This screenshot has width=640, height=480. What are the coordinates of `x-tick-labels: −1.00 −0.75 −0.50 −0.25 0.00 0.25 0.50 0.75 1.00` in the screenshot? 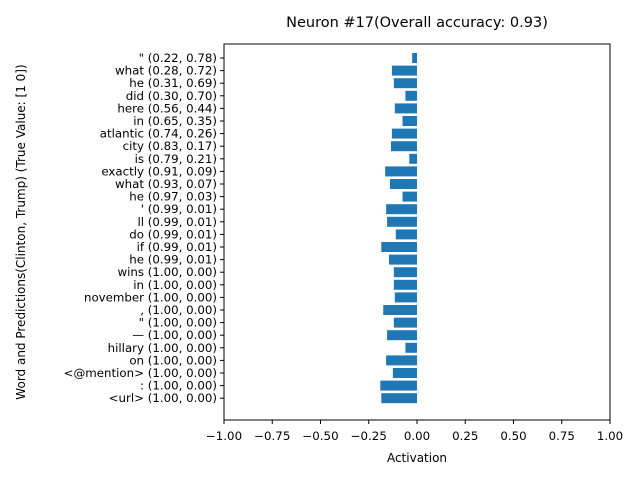 It's located at (414, 431).